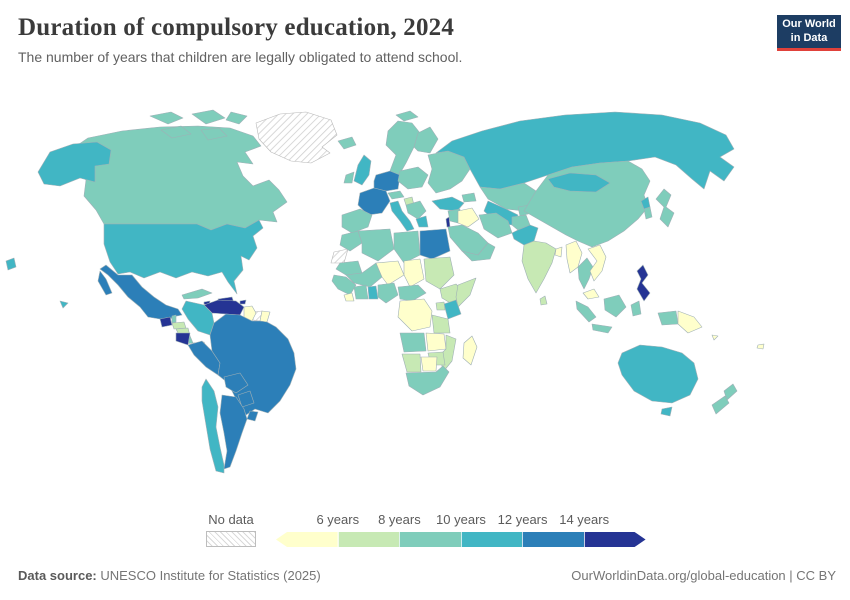  I want to click on data-source-label: Data source:, so click(57, 575).